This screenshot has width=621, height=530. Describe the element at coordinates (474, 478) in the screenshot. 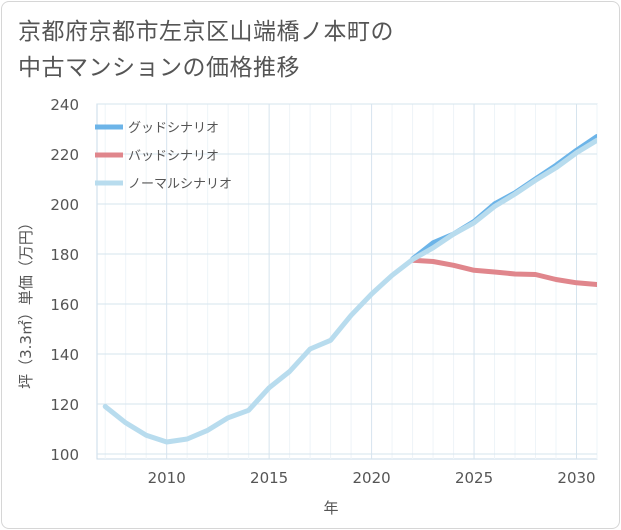

I see `x-tick-label: 2025` at that location.